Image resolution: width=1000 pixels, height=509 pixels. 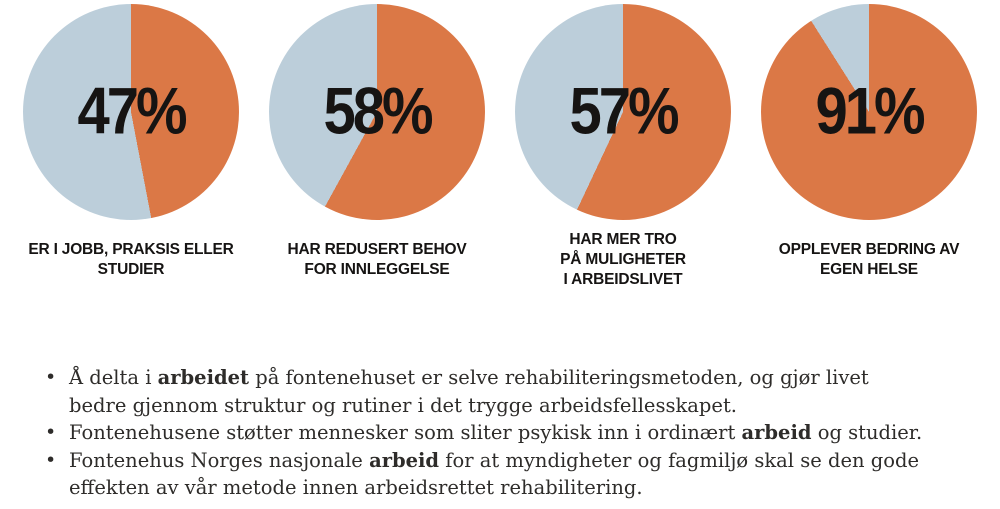 I want to click on pie-caption-line: ER I JOBB, PRAKSIS ELLER, so click(x=131, y=249).